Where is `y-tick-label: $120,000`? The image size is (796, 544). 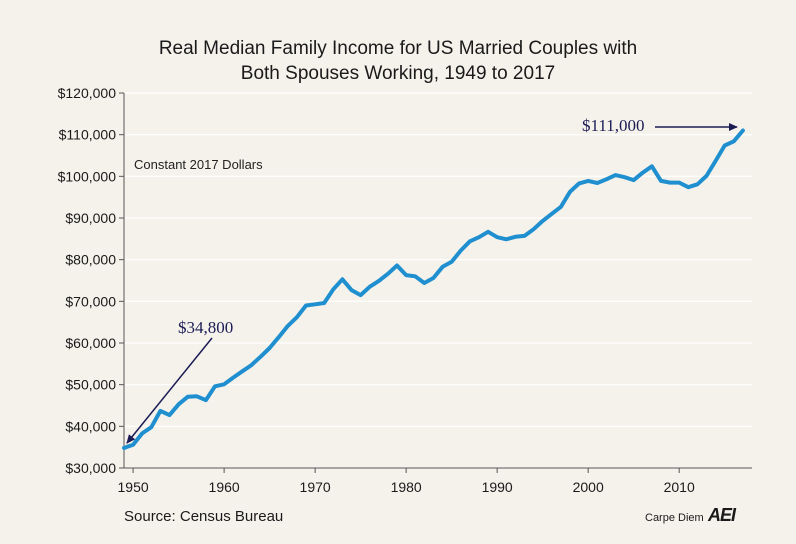 y-tick-label: $120,000 is located at coordinates (87, 93).